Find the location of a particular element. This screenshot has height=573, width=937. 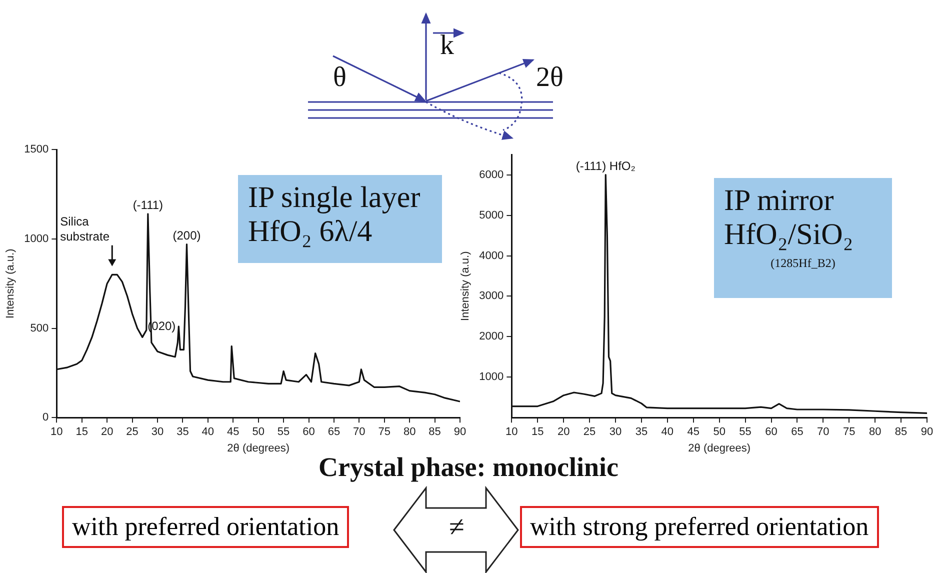

y-tick-label: 2000 is located at coordinates (491, 336).